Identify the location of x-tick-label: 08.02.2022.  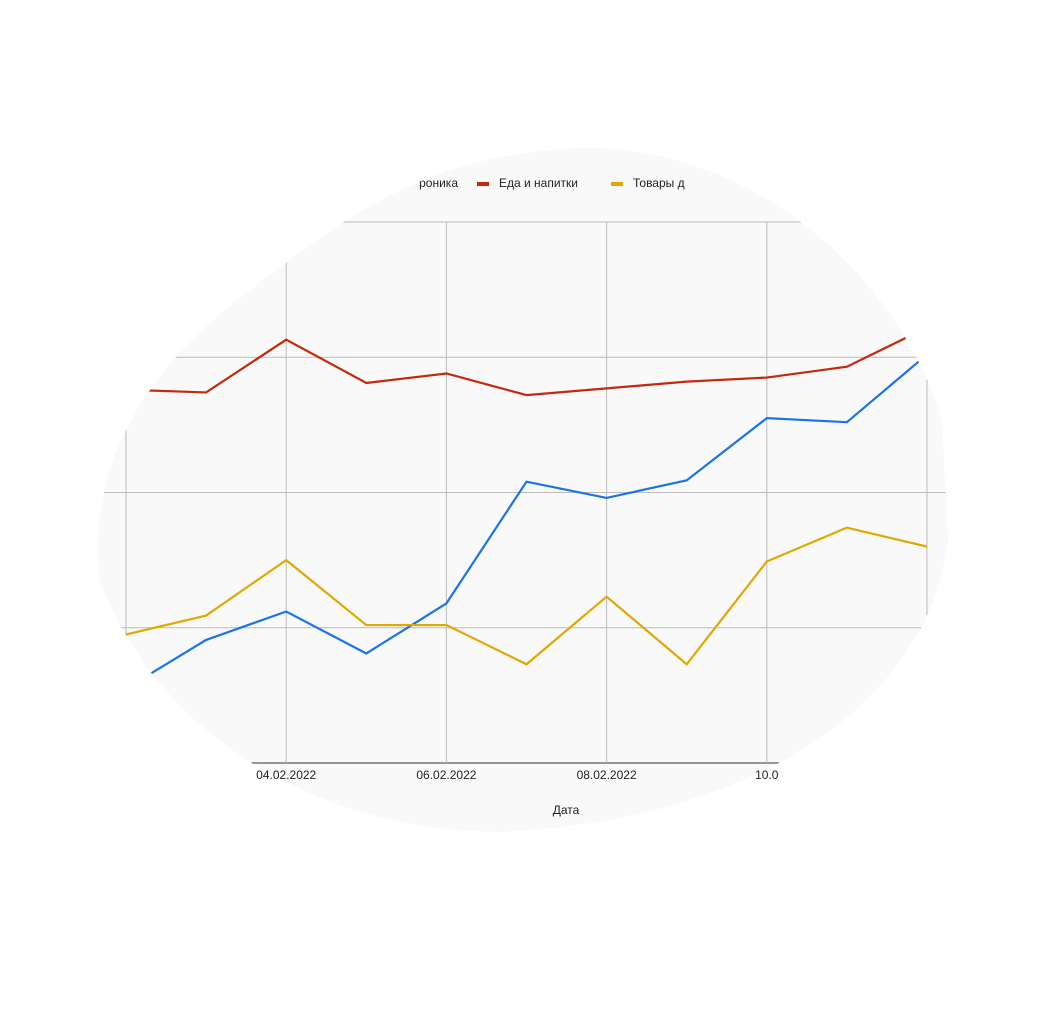
(607, 775).